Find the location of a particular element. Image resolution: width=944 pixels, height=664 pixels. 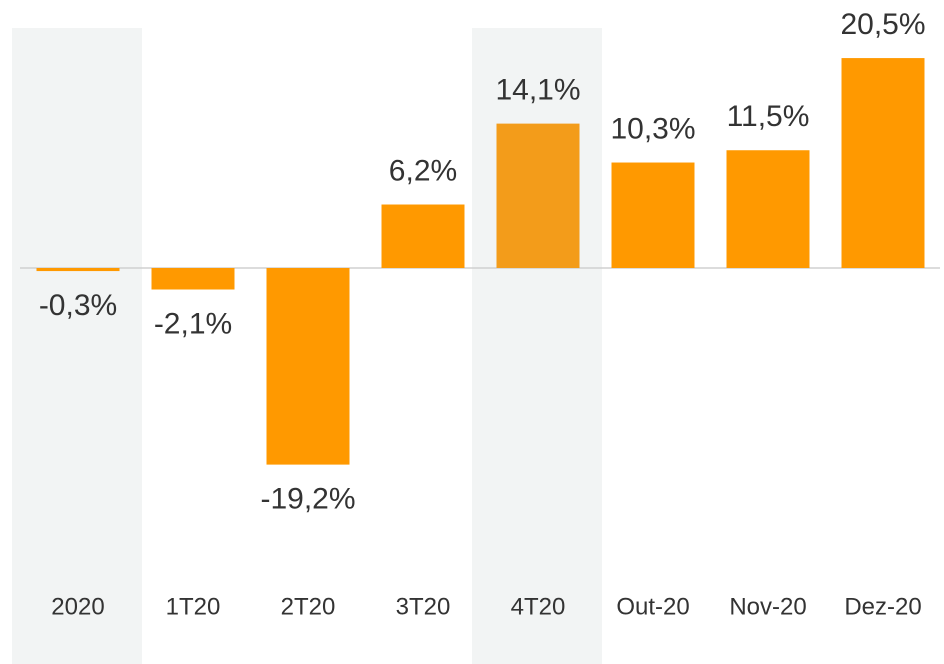

x-tick-label: 3T20 is located at coordinates (423, 606).